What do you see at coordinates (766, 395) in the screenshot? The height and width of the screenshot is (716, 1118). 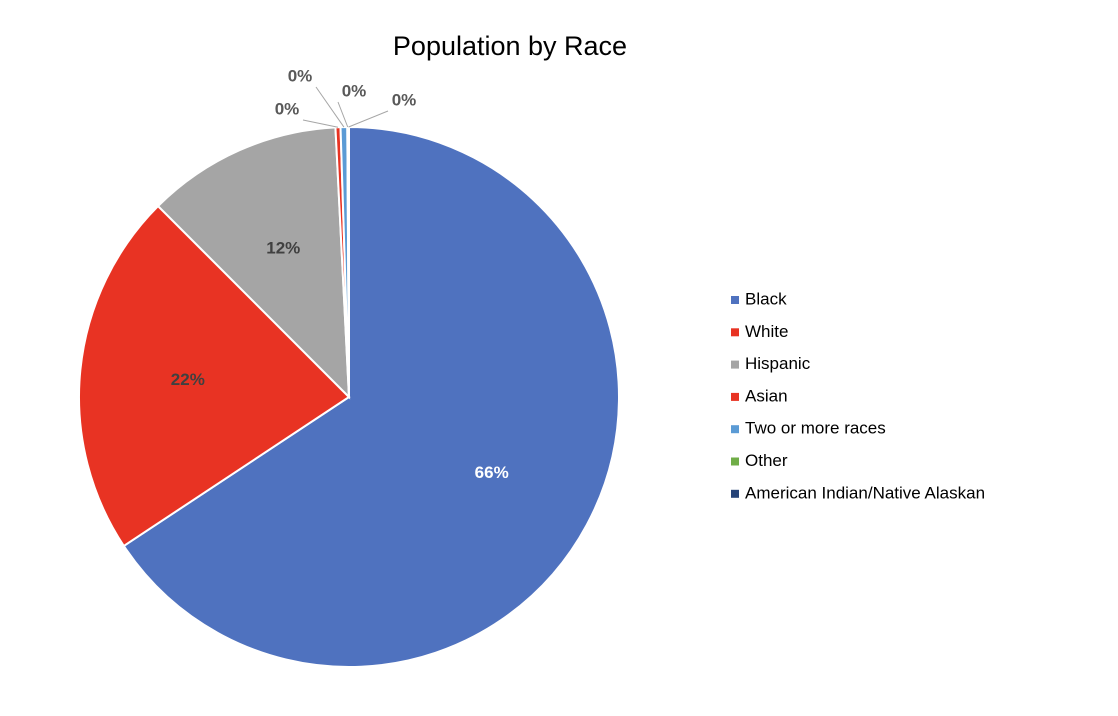 I see `legend-label: Asian` at bounding box center [766, 395].